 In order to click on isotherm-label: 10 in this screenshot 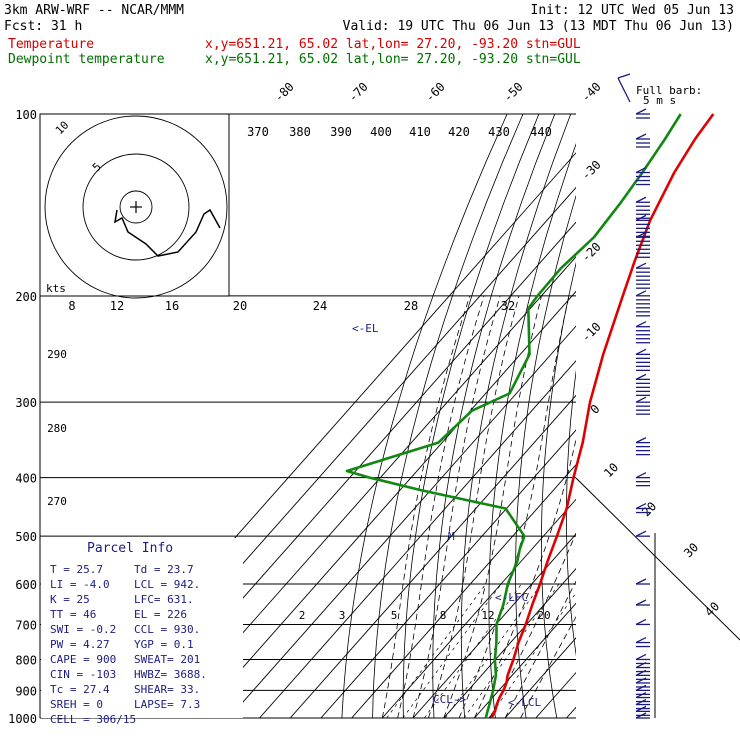, I will do `click(611, 470)`.